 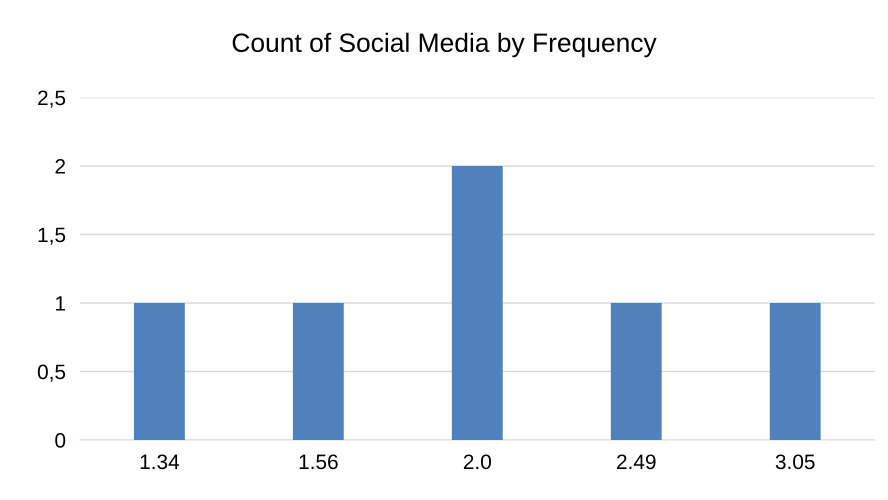 I want to click on y-tick-label: 2,5, so click(x=52, y=99).